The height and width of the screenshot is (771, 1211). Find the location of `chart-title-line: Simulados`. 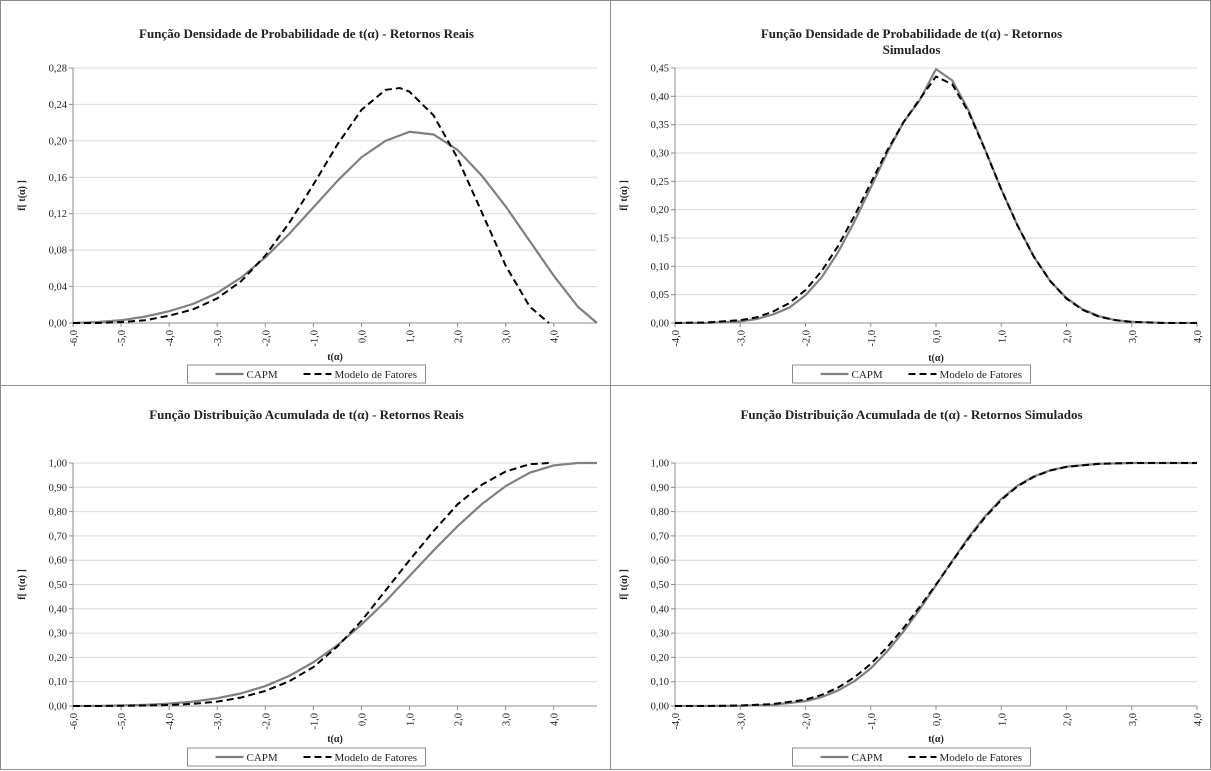

chart-title-line: Simulados is located at coordinates (912, 49).